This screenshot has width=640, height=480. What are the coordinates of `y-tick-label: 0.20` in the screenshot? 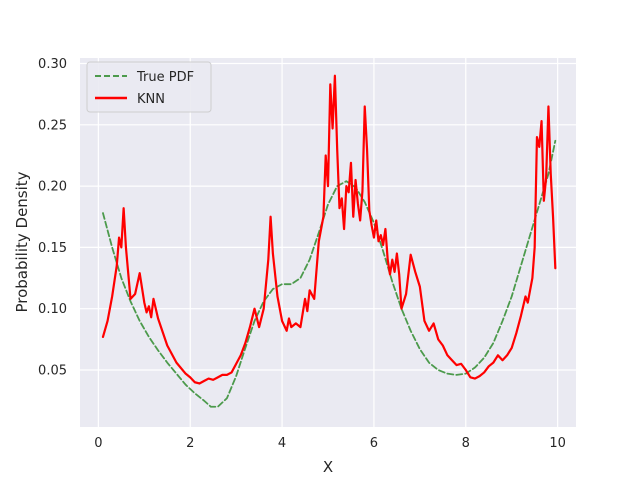 It's located at (52, 187).